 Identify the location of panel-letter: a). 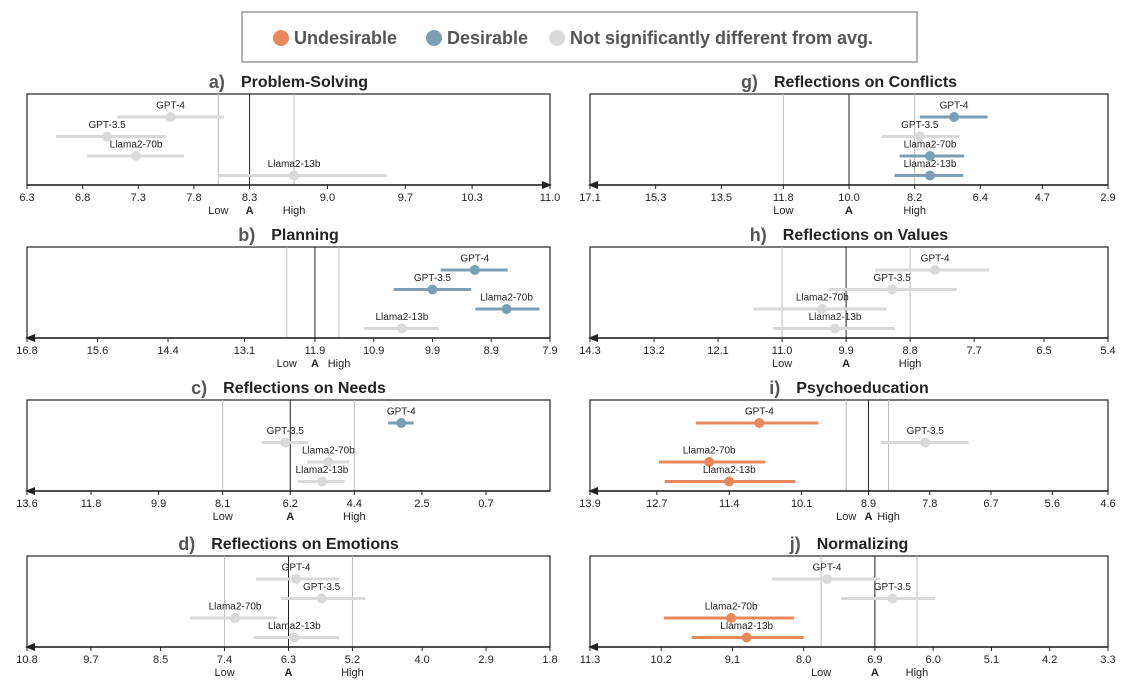
(217, 82).